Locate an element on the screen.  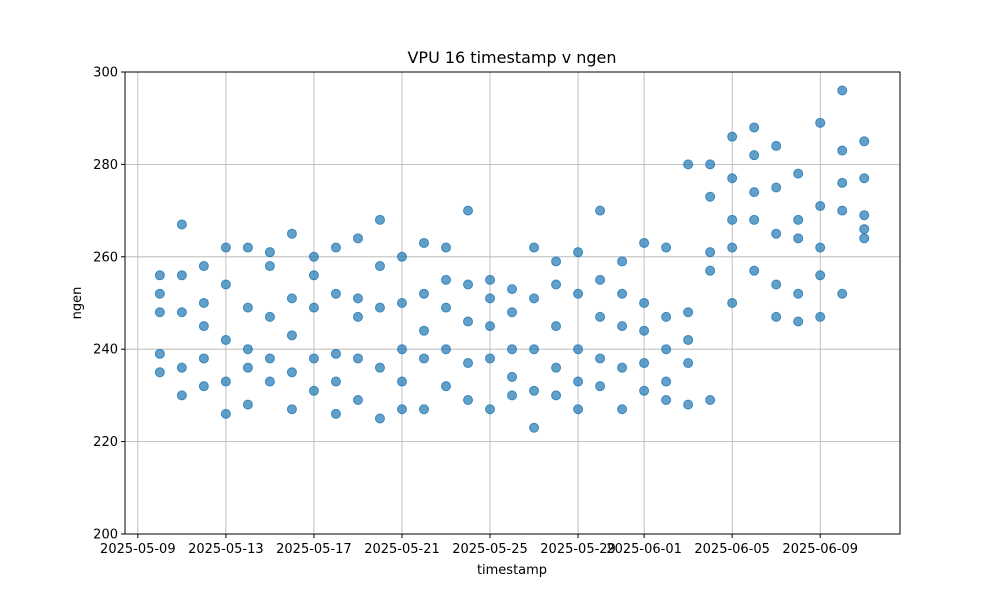
x-axis-label: timestamp is located at coordinates (512, 570).